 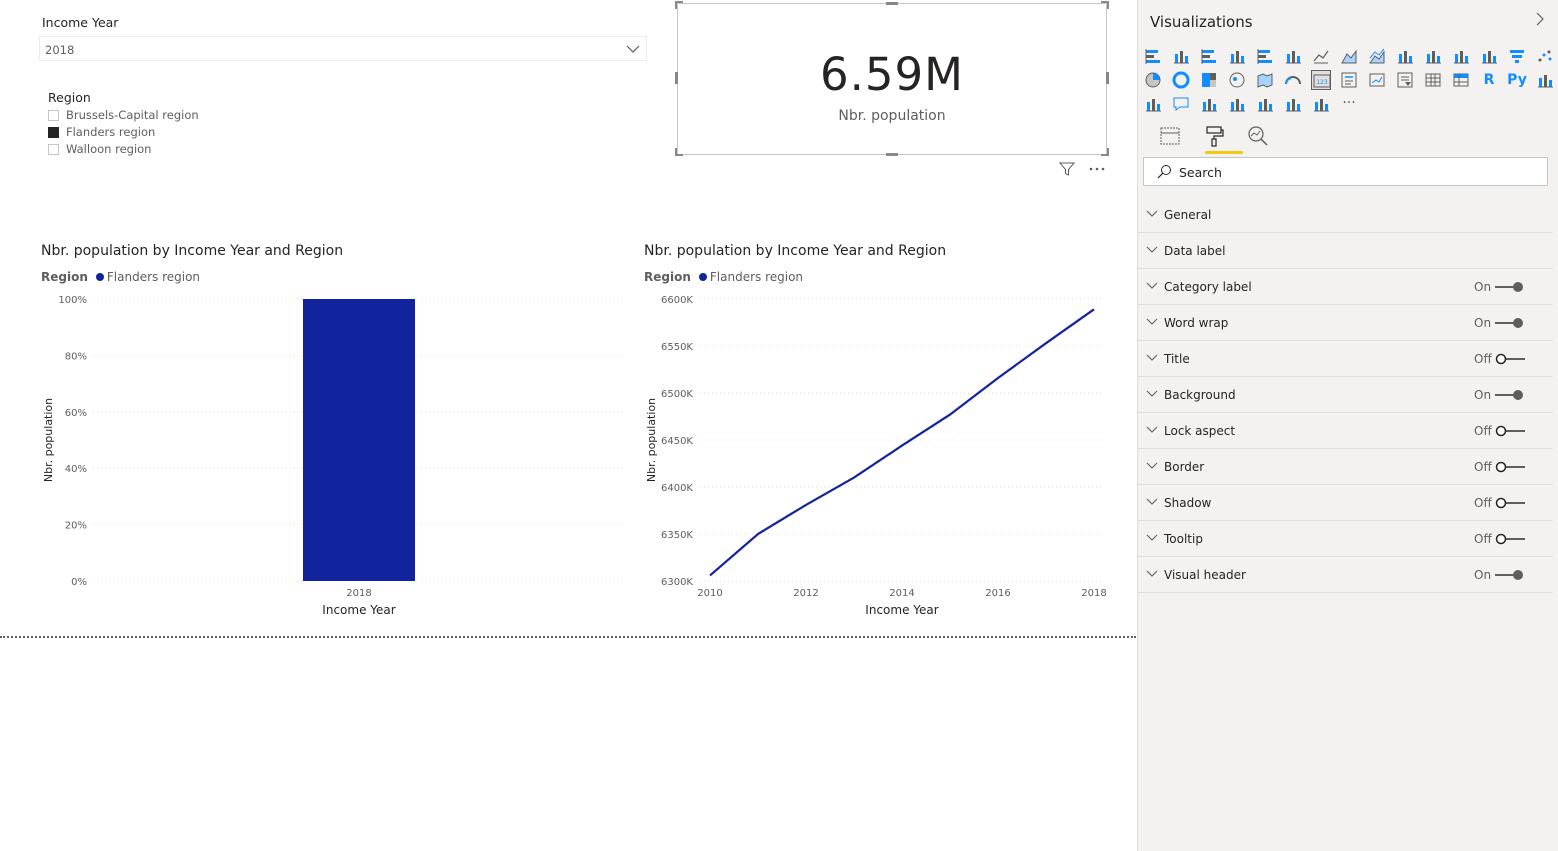 I want to click on paginated-report-icon, so click(x=1209, y=104).